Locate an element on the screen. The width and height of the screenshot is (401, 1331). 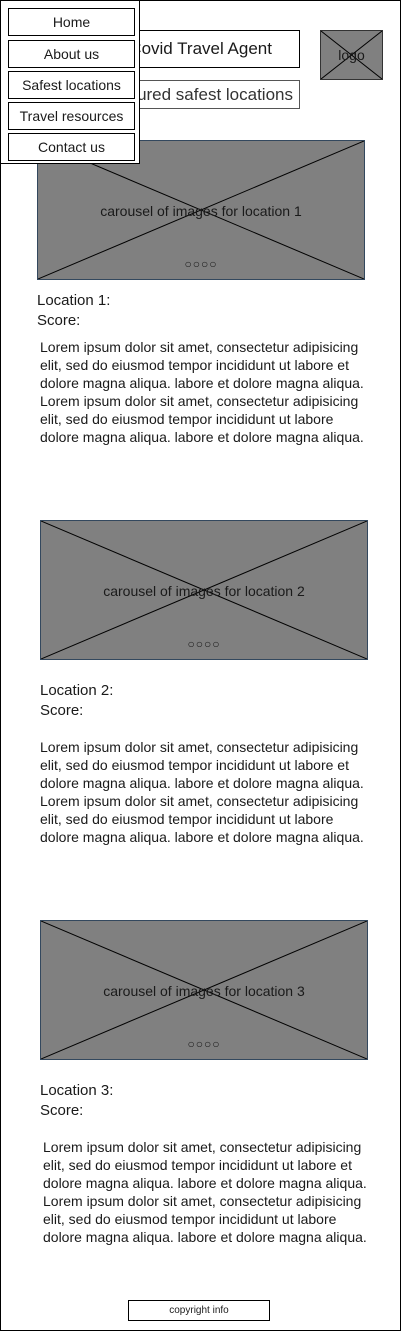
logo-label: logo is located at coordinates (351, 55).